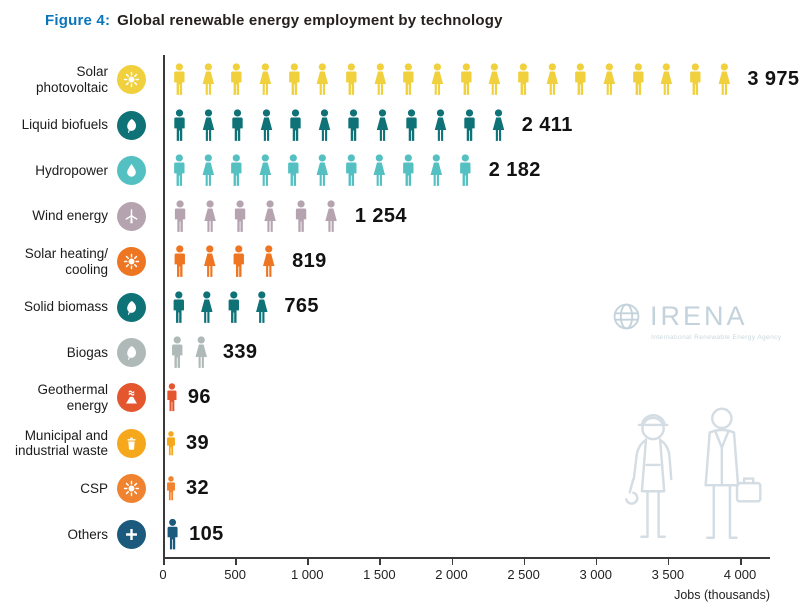 The height and width of the screenshot is (613, 800). I want to click on wrench-icon, so click(631, 485).